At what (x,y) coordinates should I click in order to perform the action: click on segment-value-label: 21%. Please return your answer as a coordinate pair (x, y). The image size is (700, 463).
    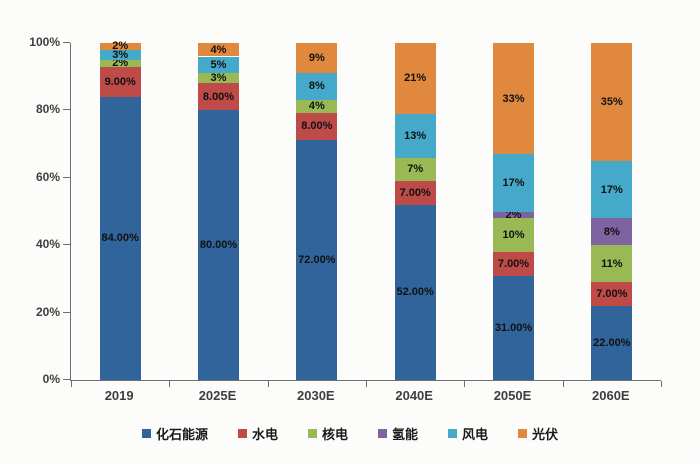
    Looking at the image, I should click on (415, 78).